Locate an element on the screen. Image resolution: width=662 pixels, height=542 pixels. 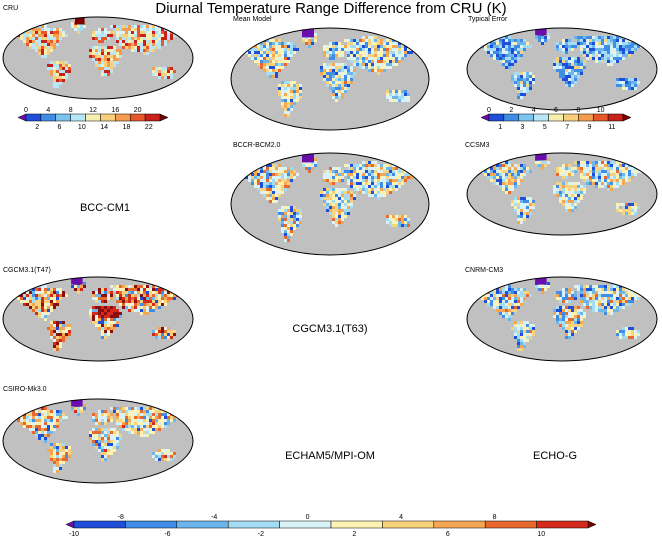
colorbar-difference: -8 -4 0 4 8 -10 -6 -2 2 6 10 is located at coordinates (331, 526).